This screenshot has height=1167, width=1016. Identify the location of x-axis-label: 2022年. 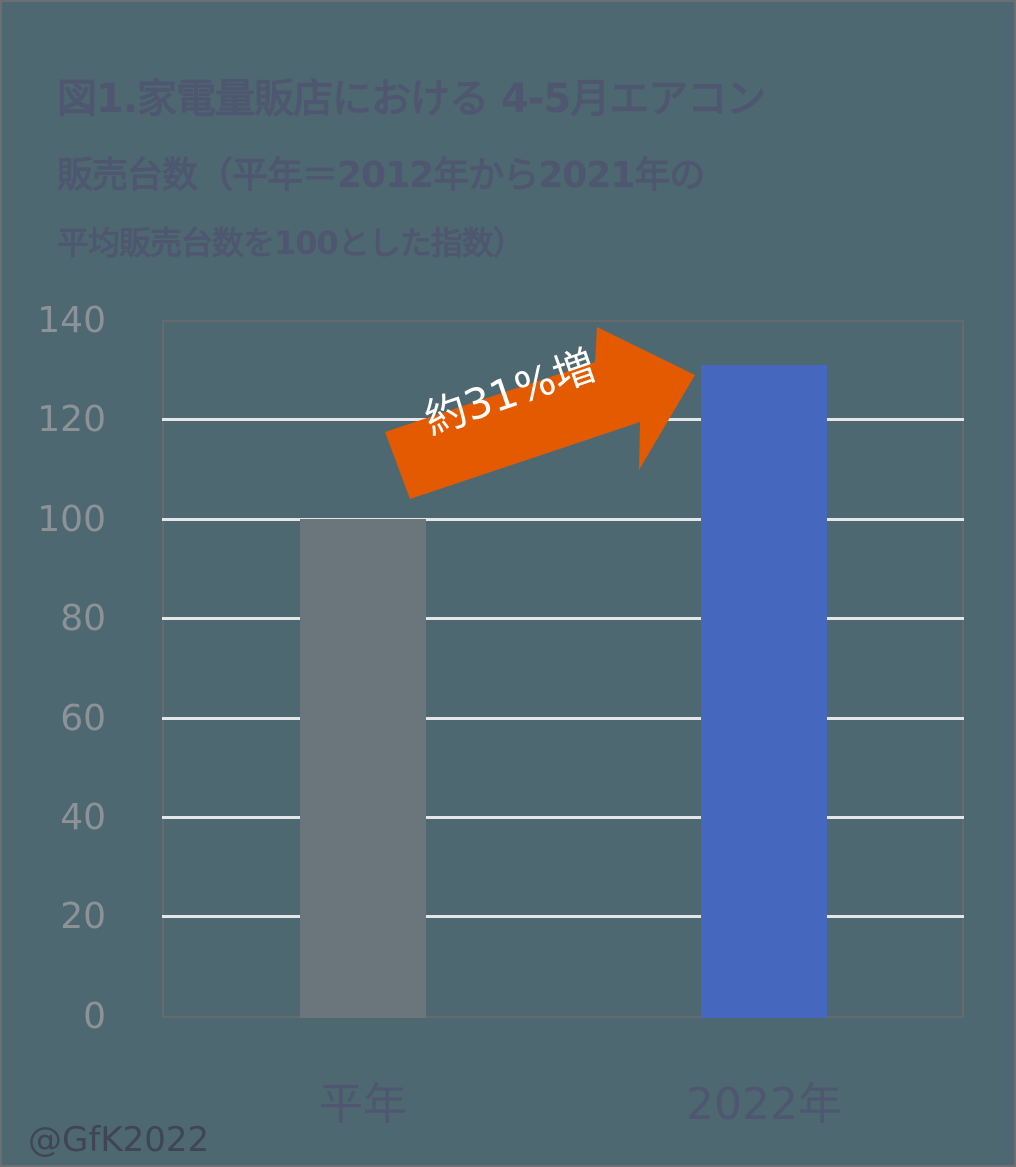
(764, 1104).